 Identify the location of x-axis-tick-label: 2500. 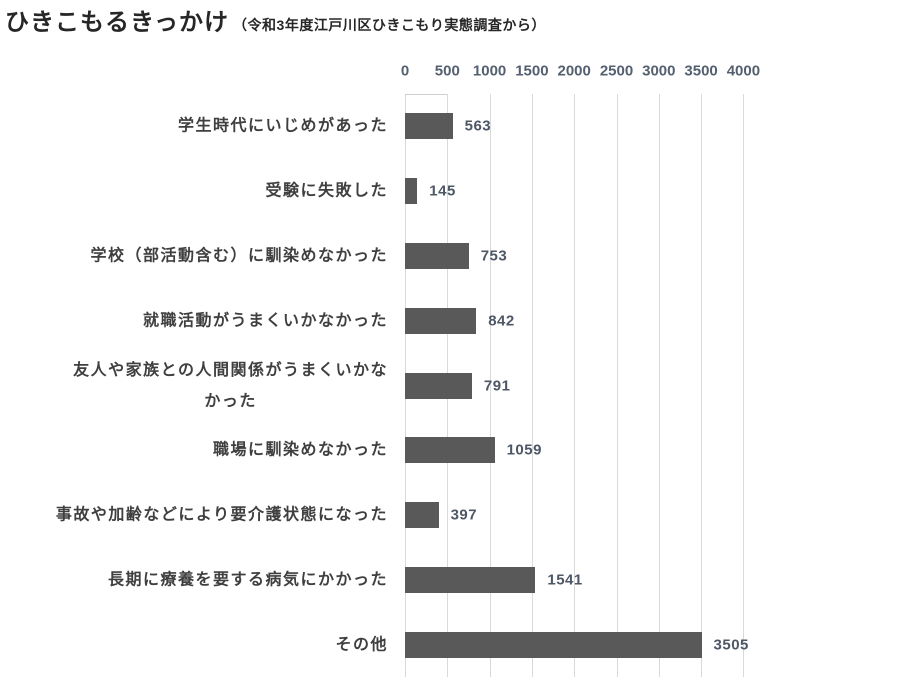
(616, 71).